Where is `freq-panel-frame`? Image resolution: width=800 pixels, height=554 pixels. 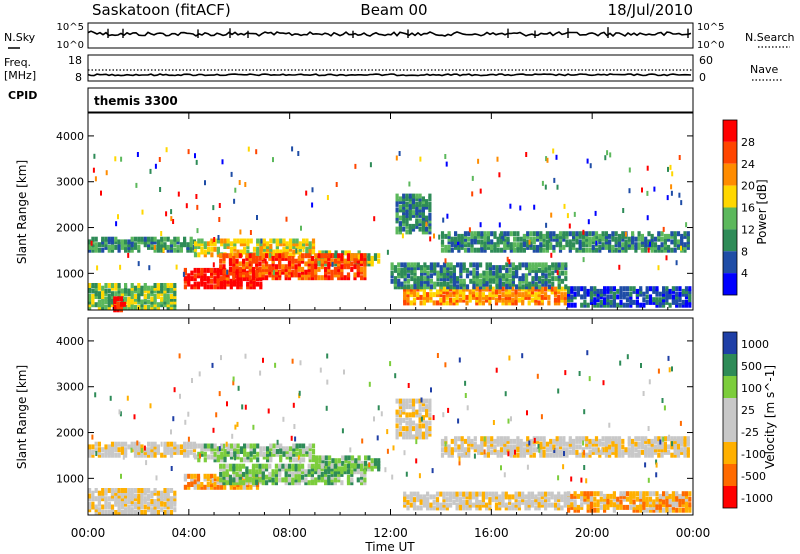
freq-panel-frame is located at coordinates (390, 68).